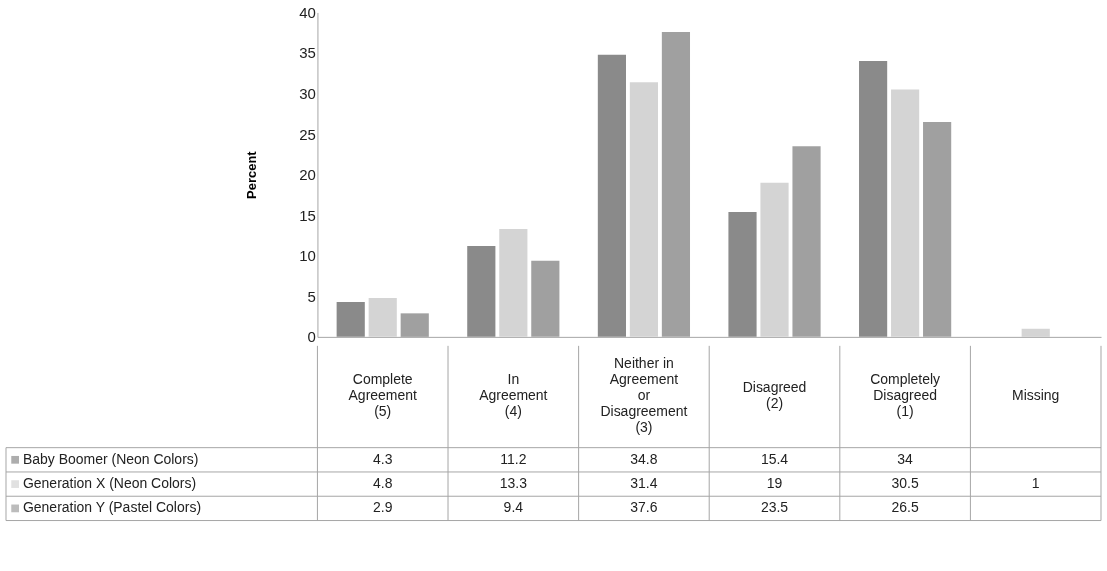 Image resolution: width=1107 pixels, height=571 pixels. What do you see at coordinates (905, 458) in the screenshot?
I see `data-label: 34` at bounding box center [905, 458].